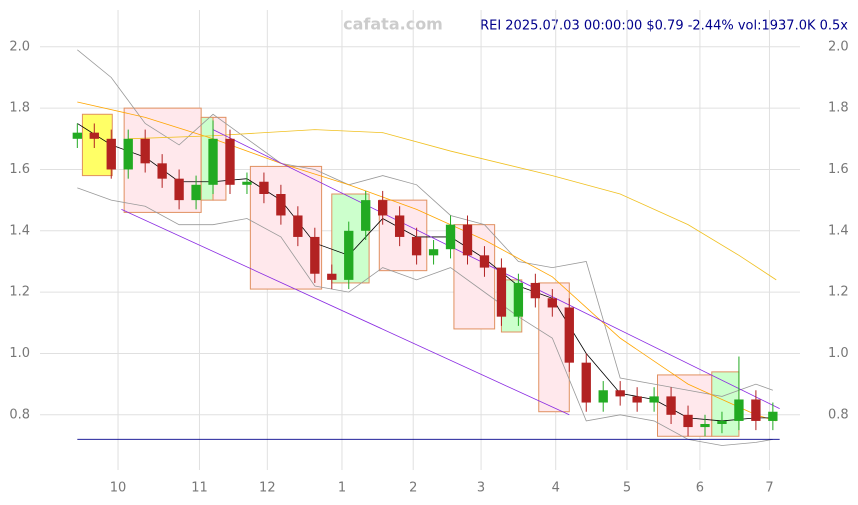 This screenshot has width=858, height=505. I want to click on y-tick-label: 1.8, so click(19, 108).